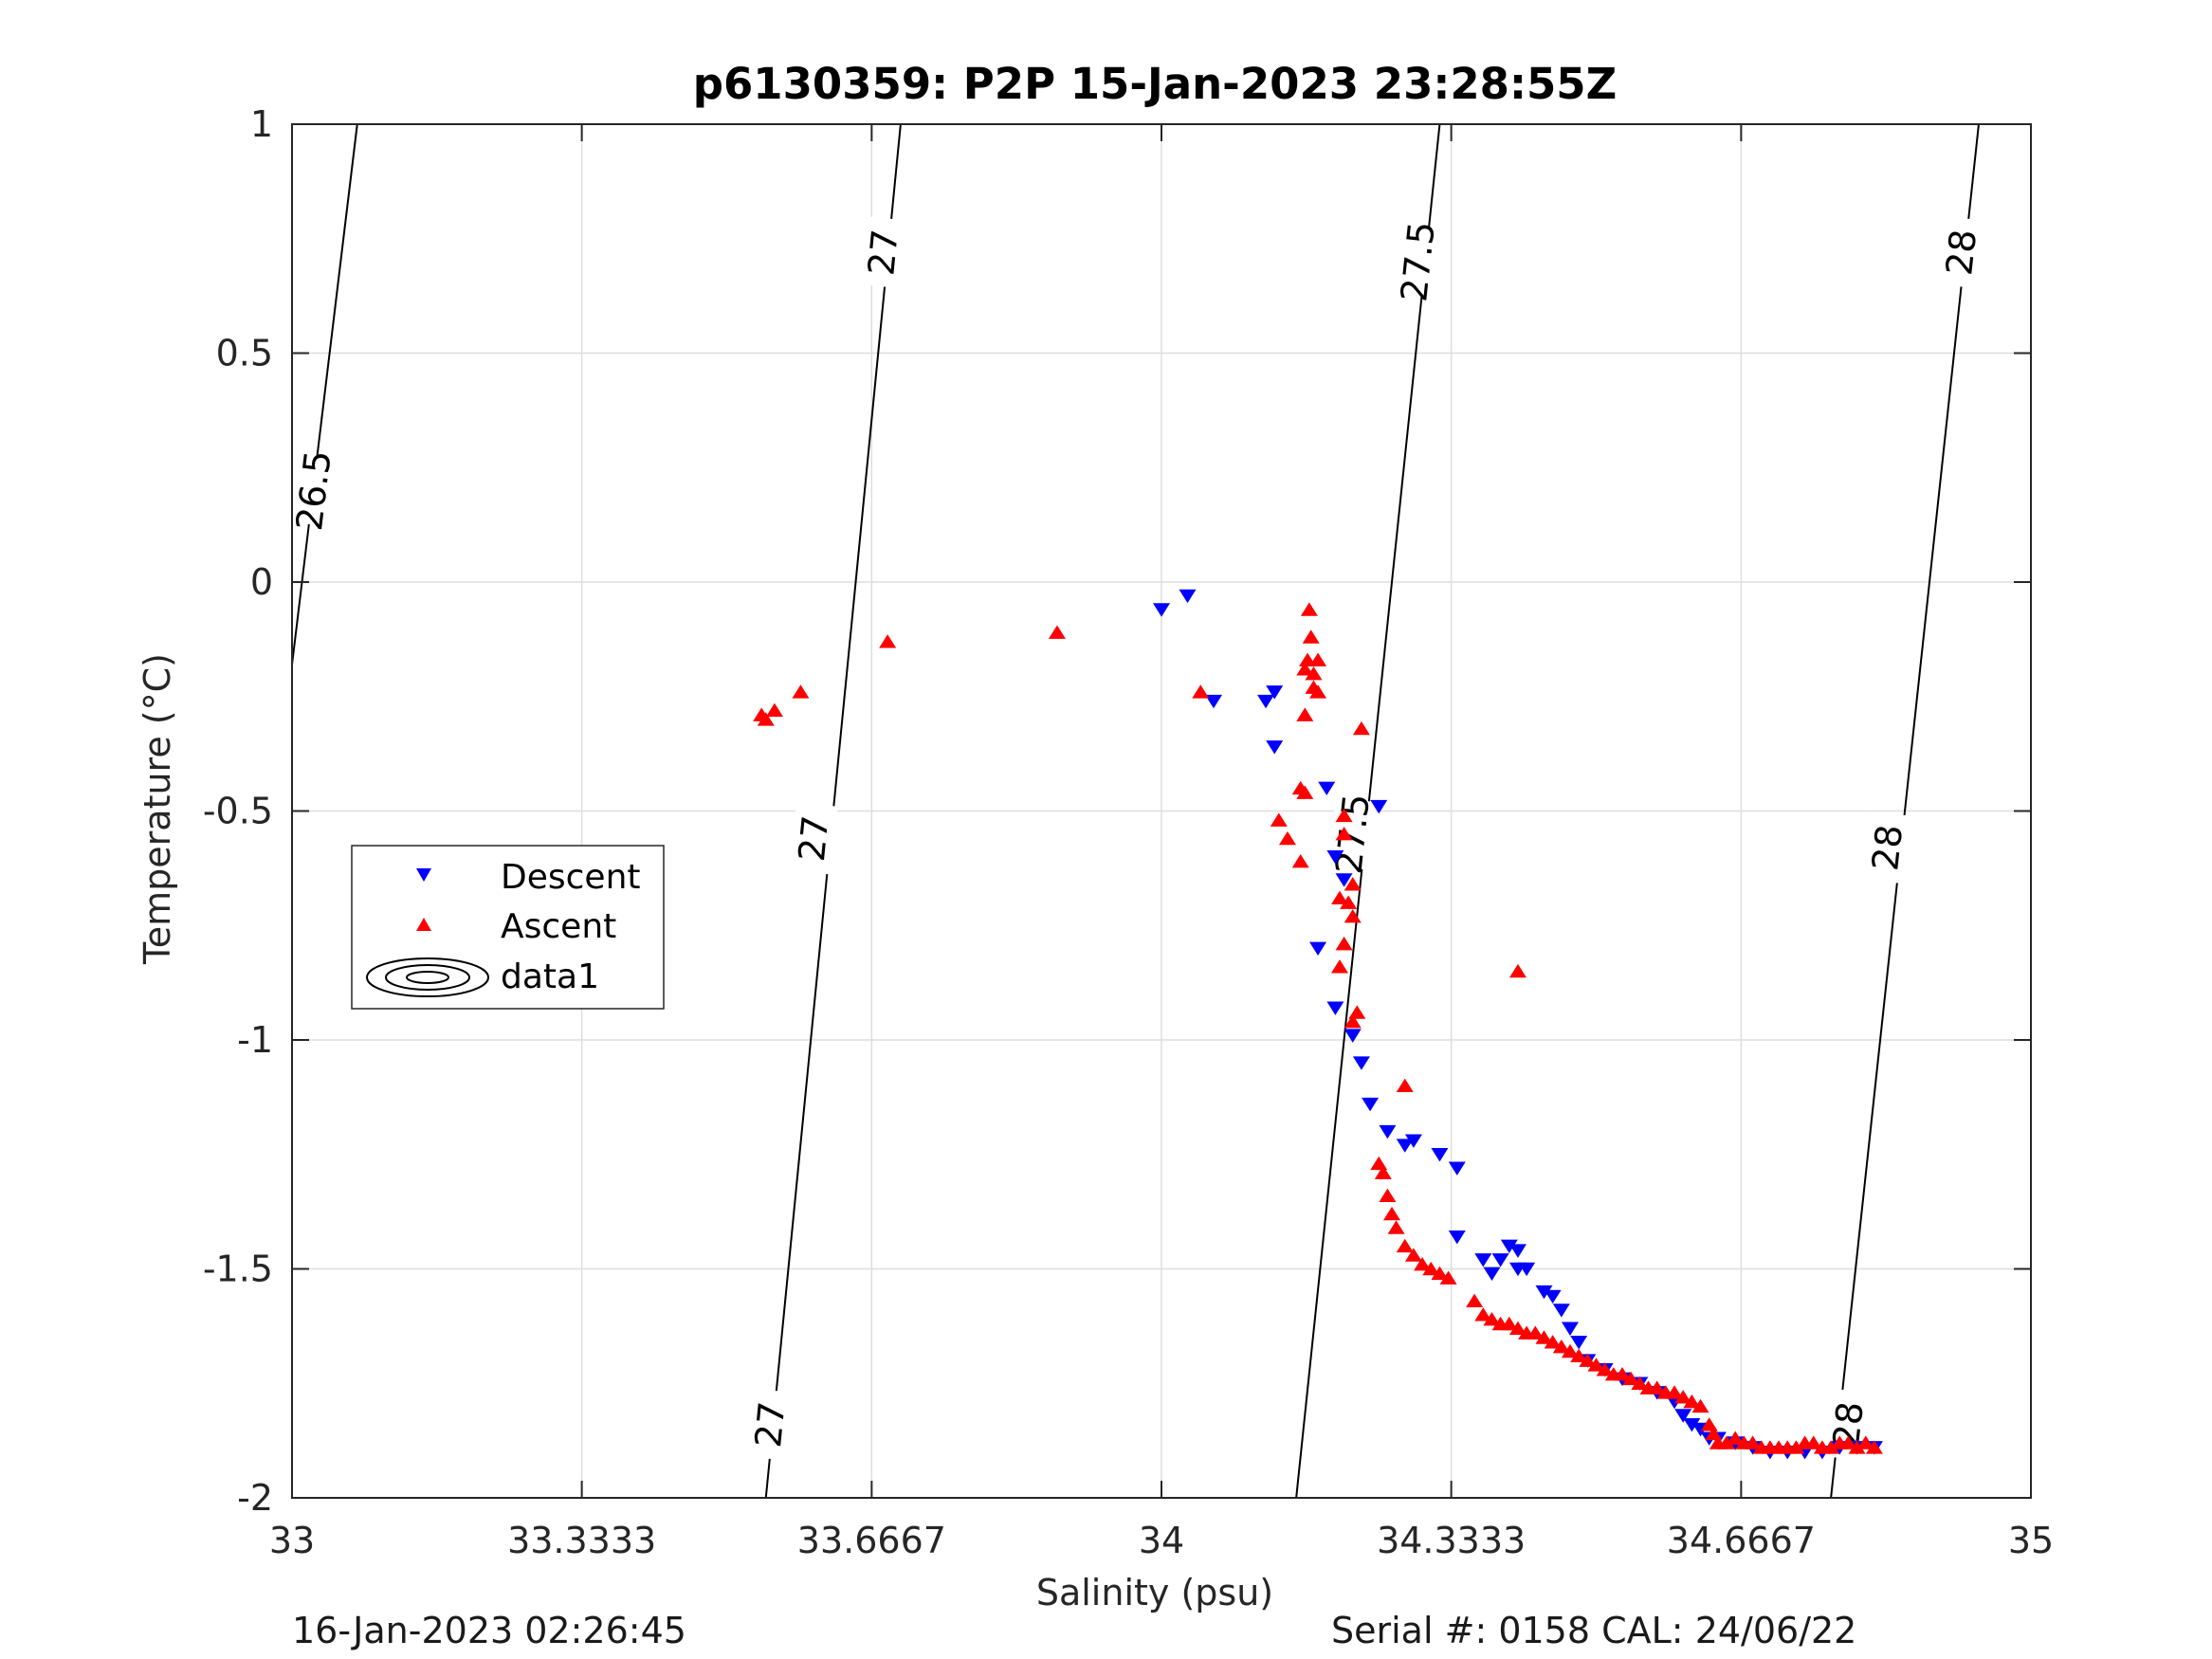 The width and height of the screenshot is (2212, 1659). What do you see at coordinates (238, 1269) in the screenshot?
I see `y-tick-label: -1.5` at bounding box center [238, 1269].